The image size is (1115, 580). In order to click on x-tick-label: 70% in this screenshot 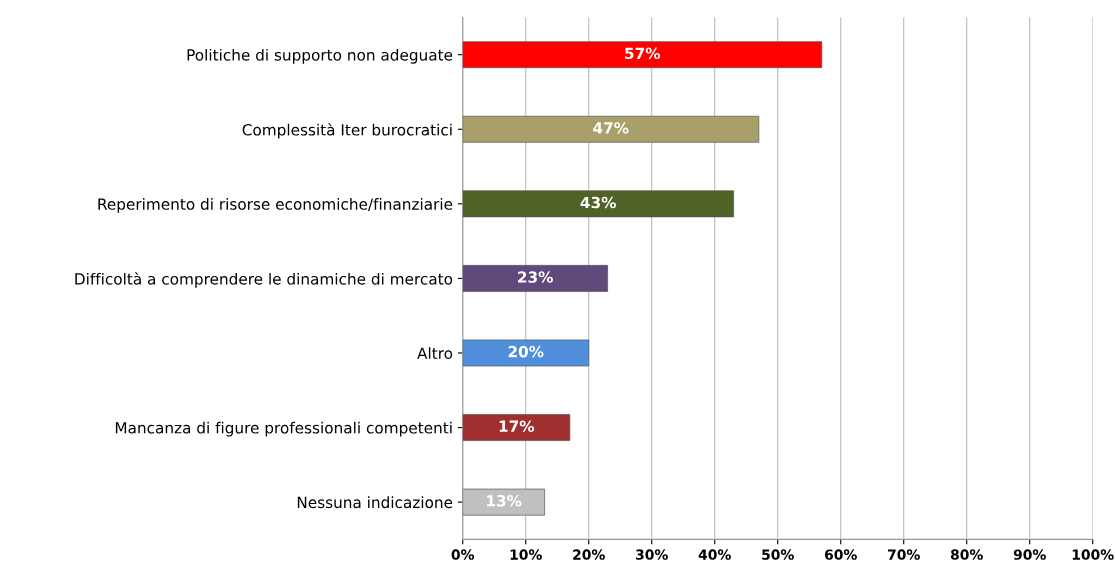, I will do `click(904, 554)`.